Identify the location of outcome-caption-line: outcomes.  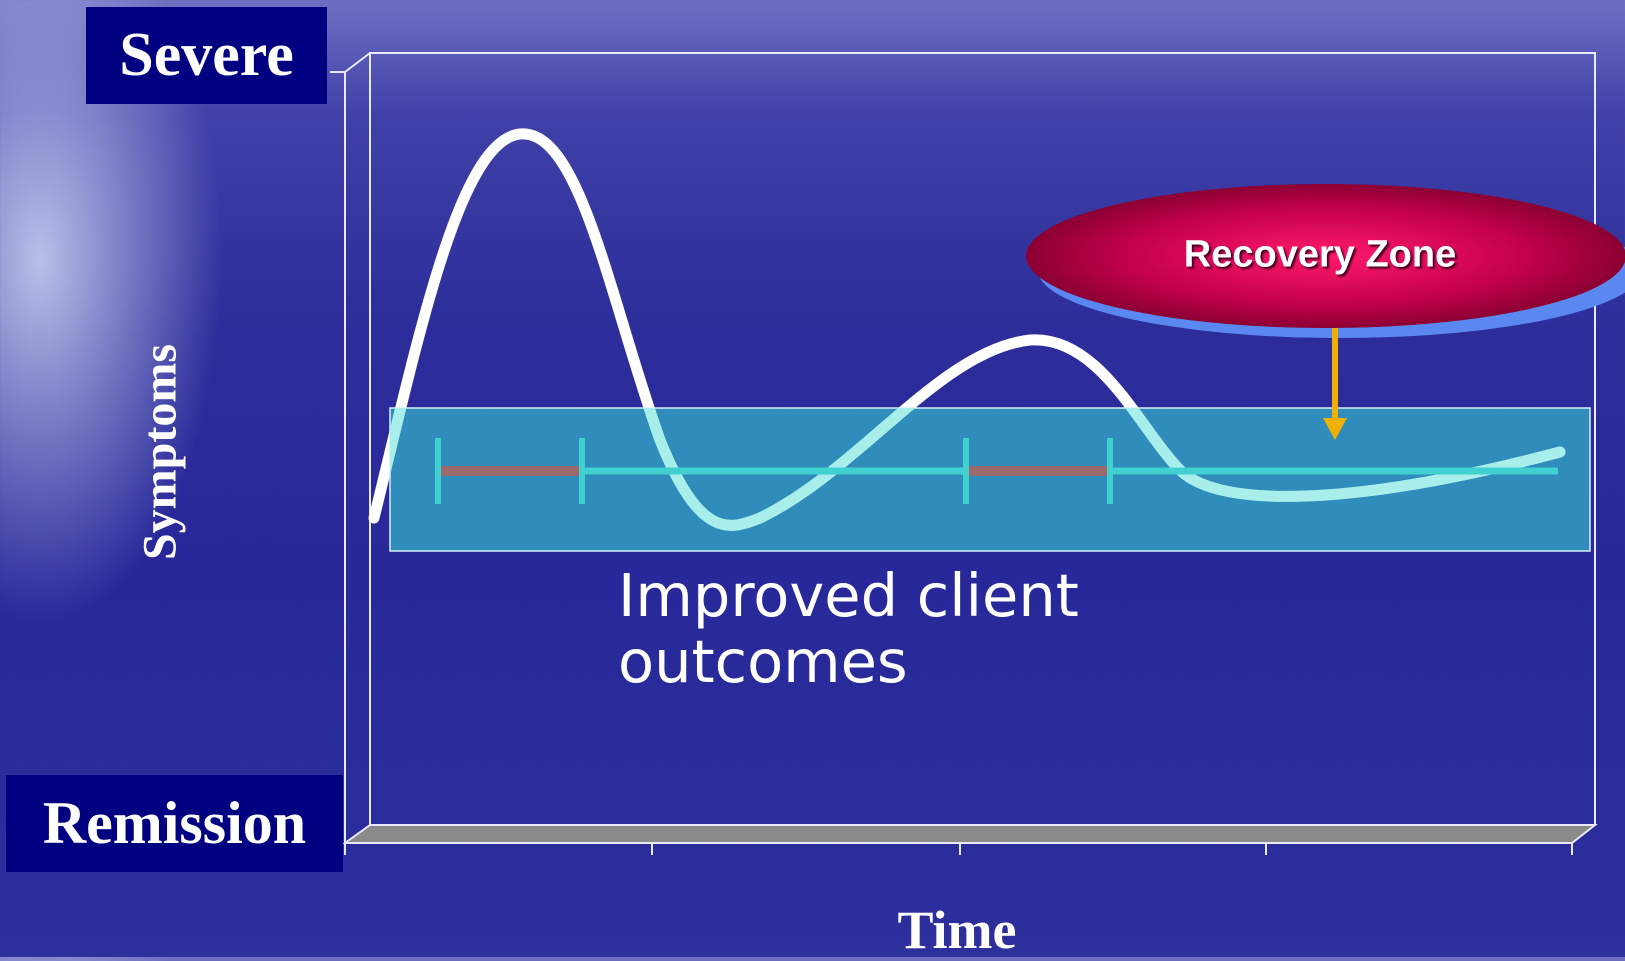
(763, 661).